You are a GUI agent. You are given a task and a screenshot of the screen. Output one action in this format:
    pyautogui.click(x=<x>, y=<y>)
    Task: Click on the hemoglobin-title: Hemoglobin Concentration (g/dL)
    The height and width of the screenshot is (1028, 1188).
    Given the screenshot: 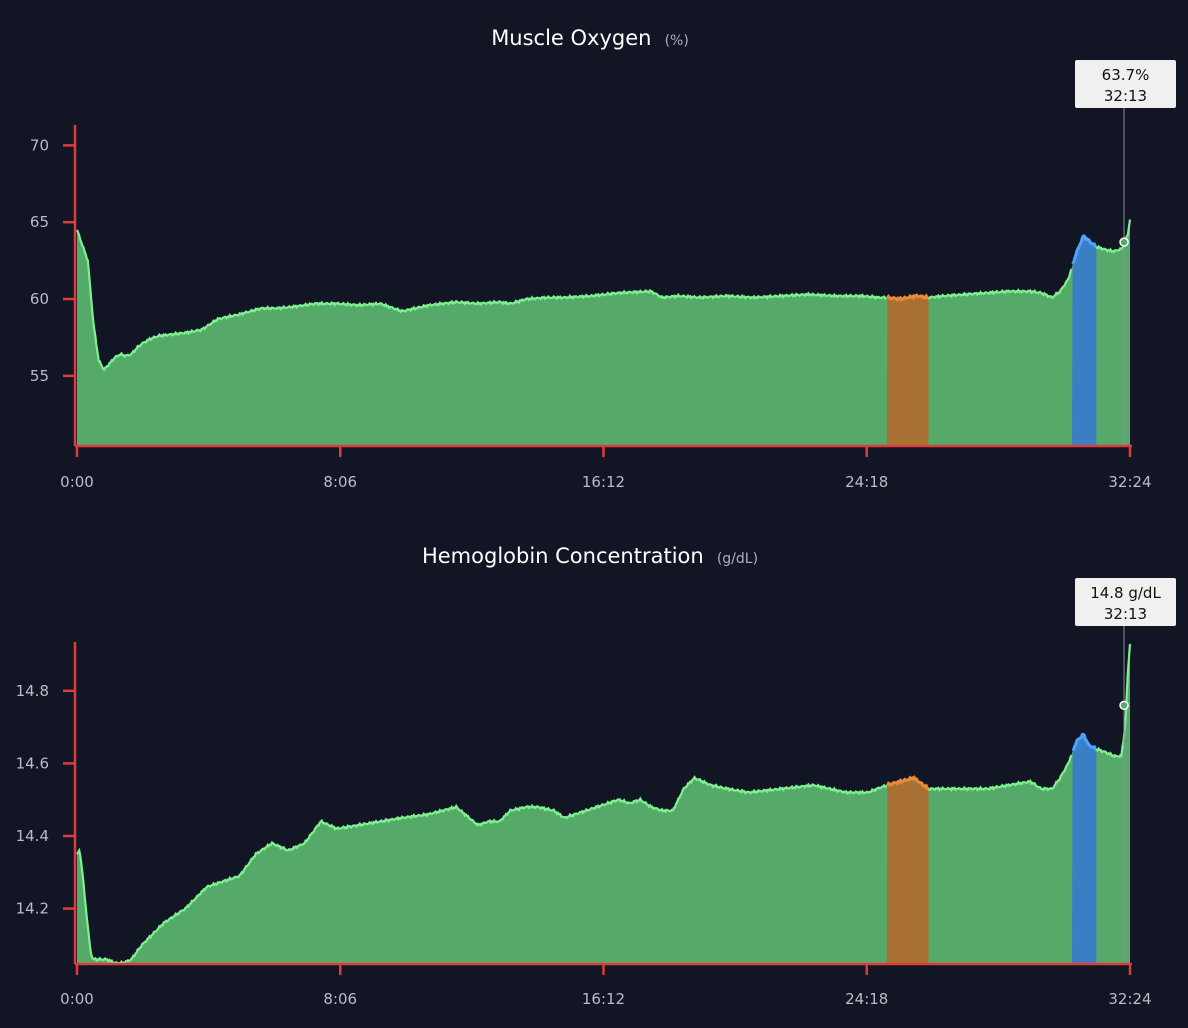 What is the action you would take?
    pyautogui.click(x=590, y=556)
    